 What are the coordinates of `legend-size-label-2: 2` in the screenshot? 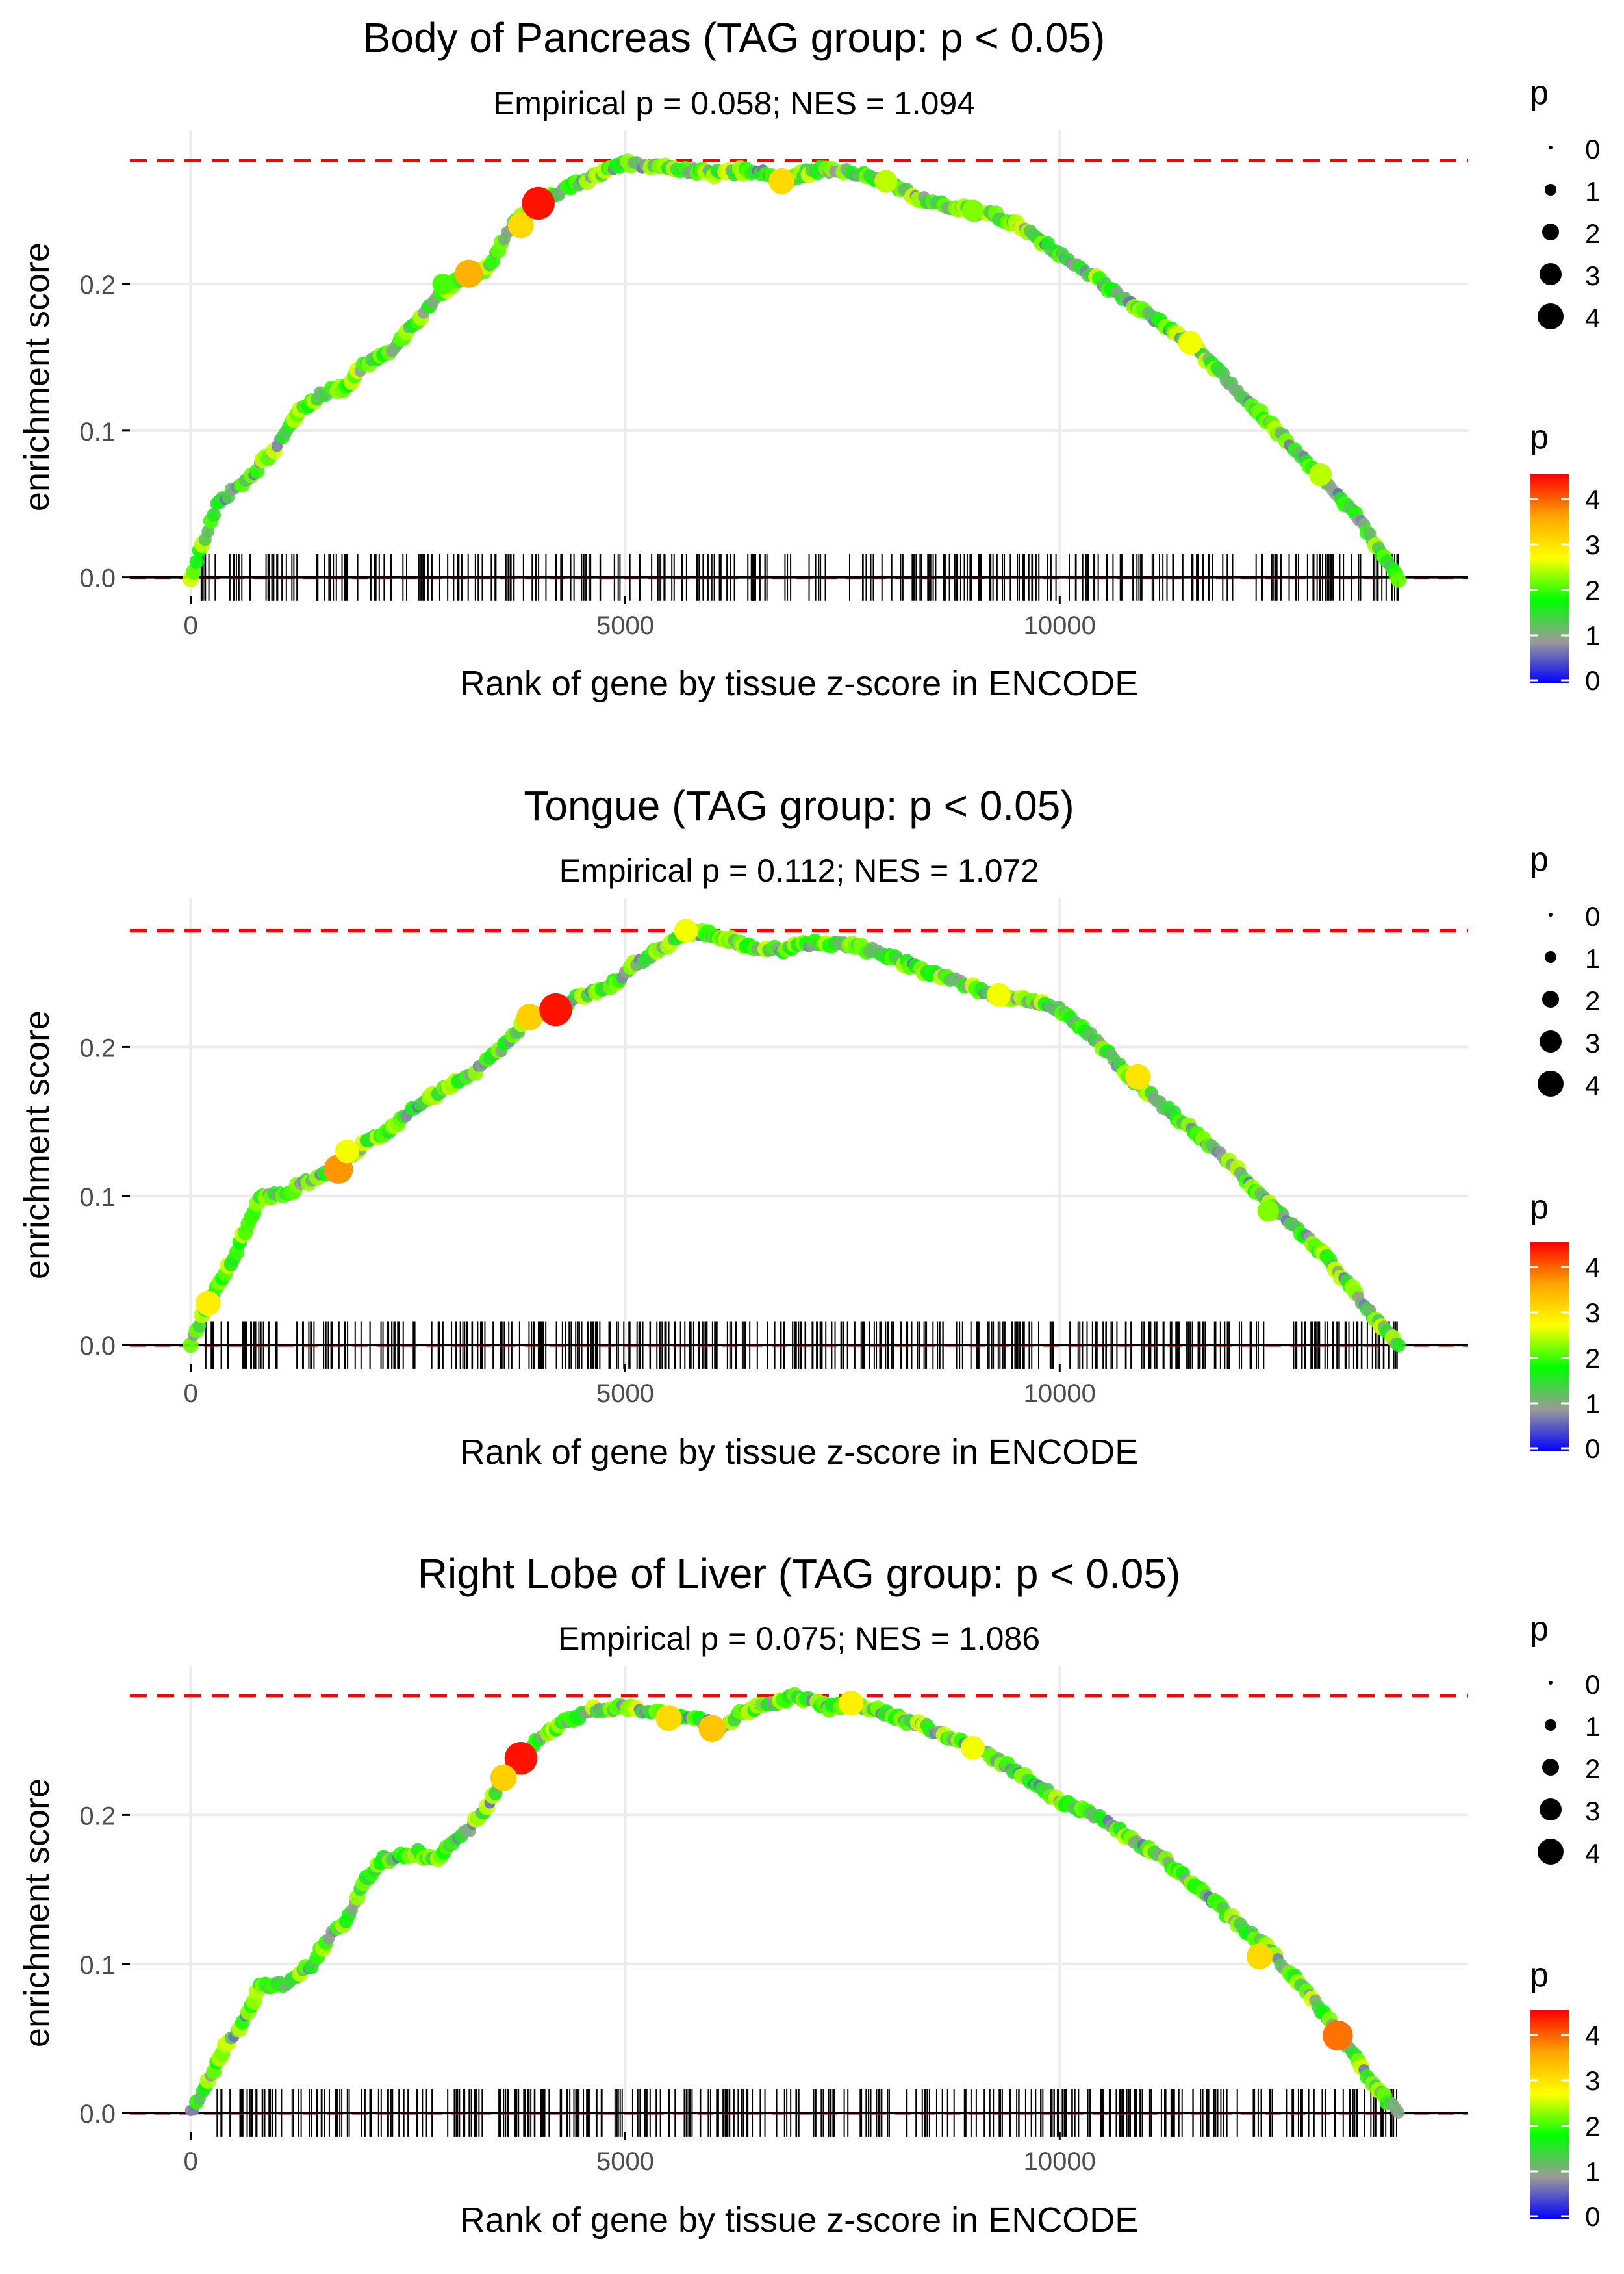 It's located at (1592, 1001).